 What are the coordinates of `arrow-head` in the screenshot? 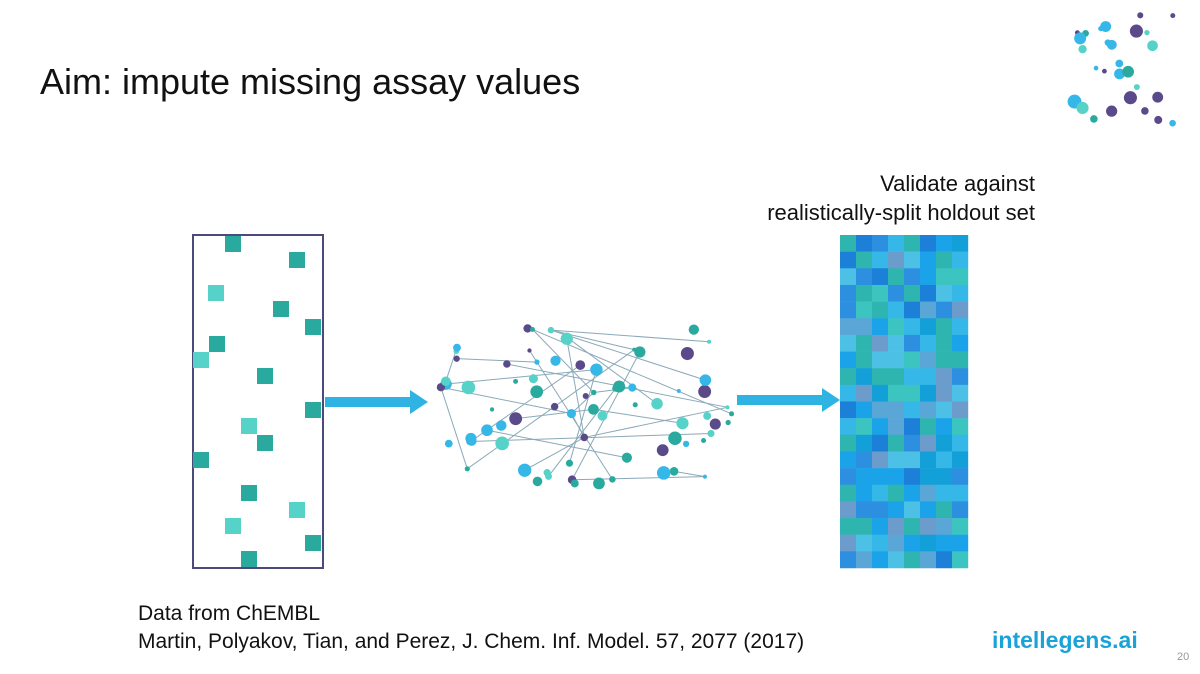 It's located at (831, 400).